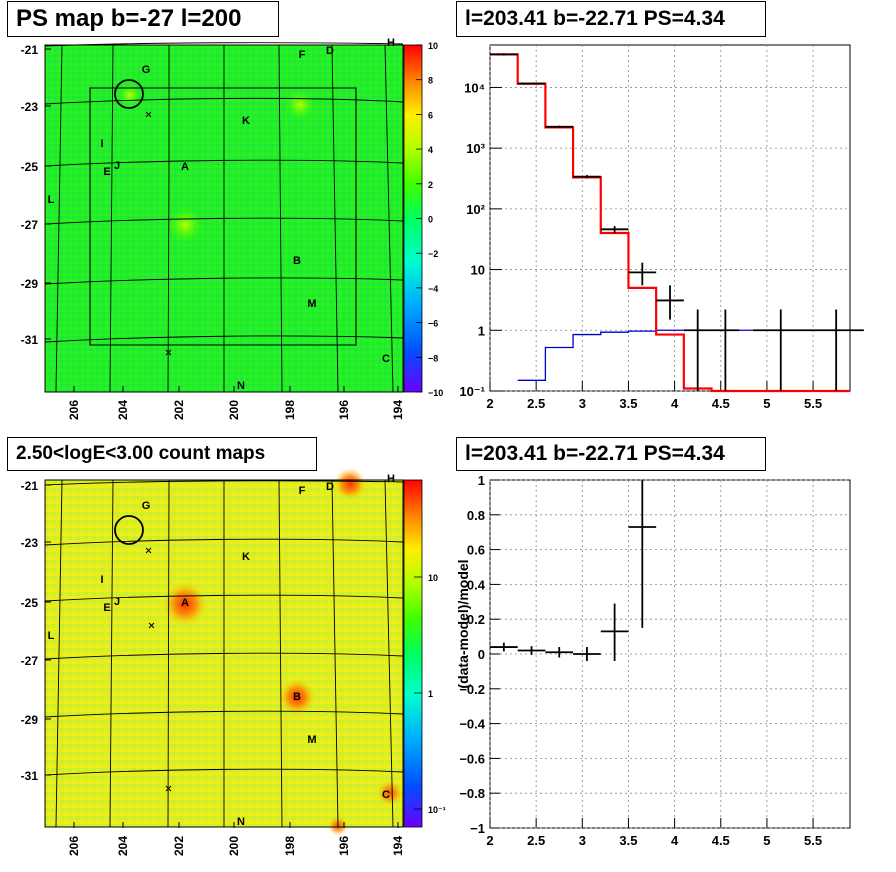 This screenshot has width=896, height=872. Describe the element at coordinates (481, 654) in the screenshot. I see `residual-y-tick: 0` at that location.